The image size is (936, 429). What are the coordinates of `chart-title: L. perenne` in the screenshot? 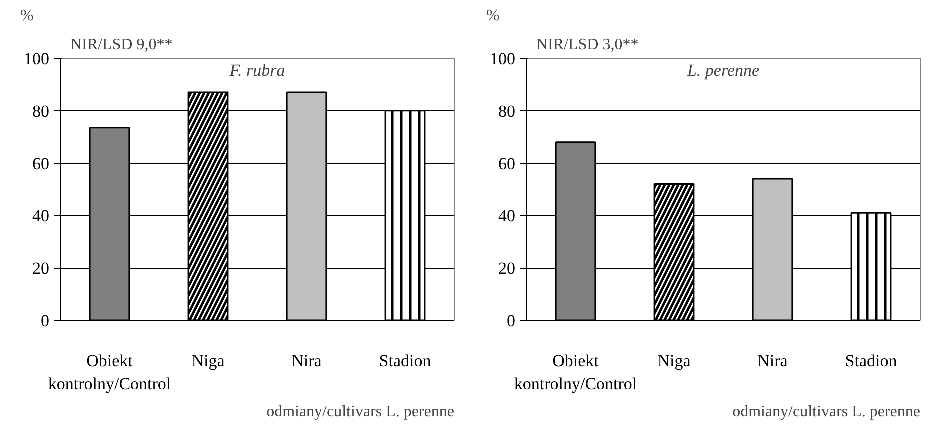 It's located at (723, 70).